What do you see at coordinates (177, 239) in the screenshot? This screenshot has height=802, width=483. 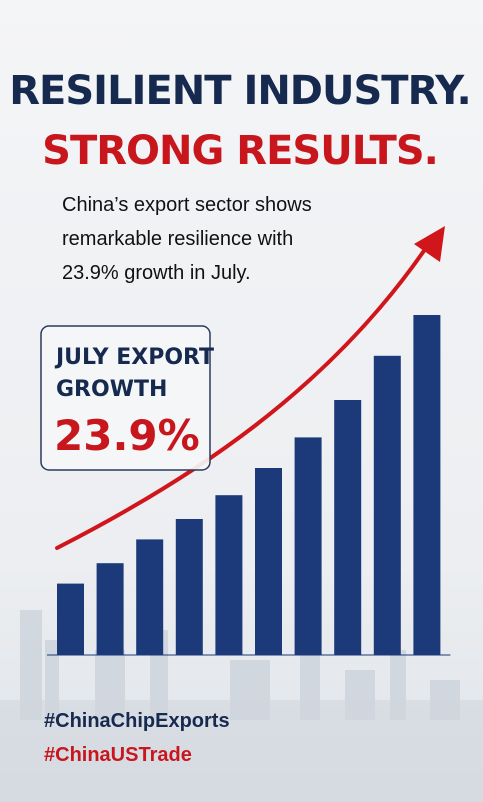 I see `subtitle-line: remarkable resilience with` at bounding box center [177, 239].